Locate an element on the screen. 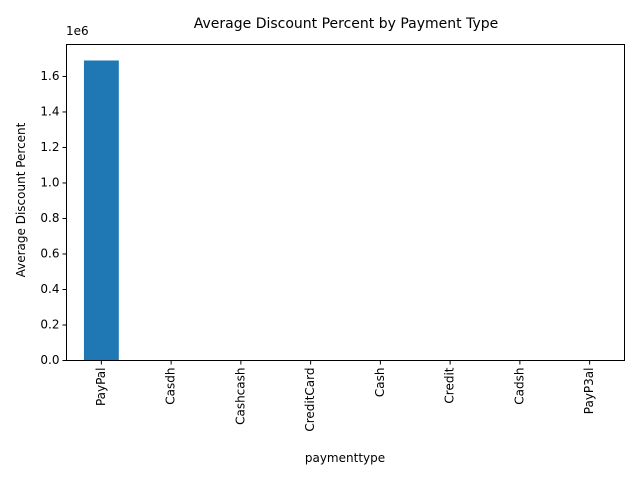 The height and width of the screenshot is (480, 640). x-tick-label: PayPal is located at coordinates (101, 387).